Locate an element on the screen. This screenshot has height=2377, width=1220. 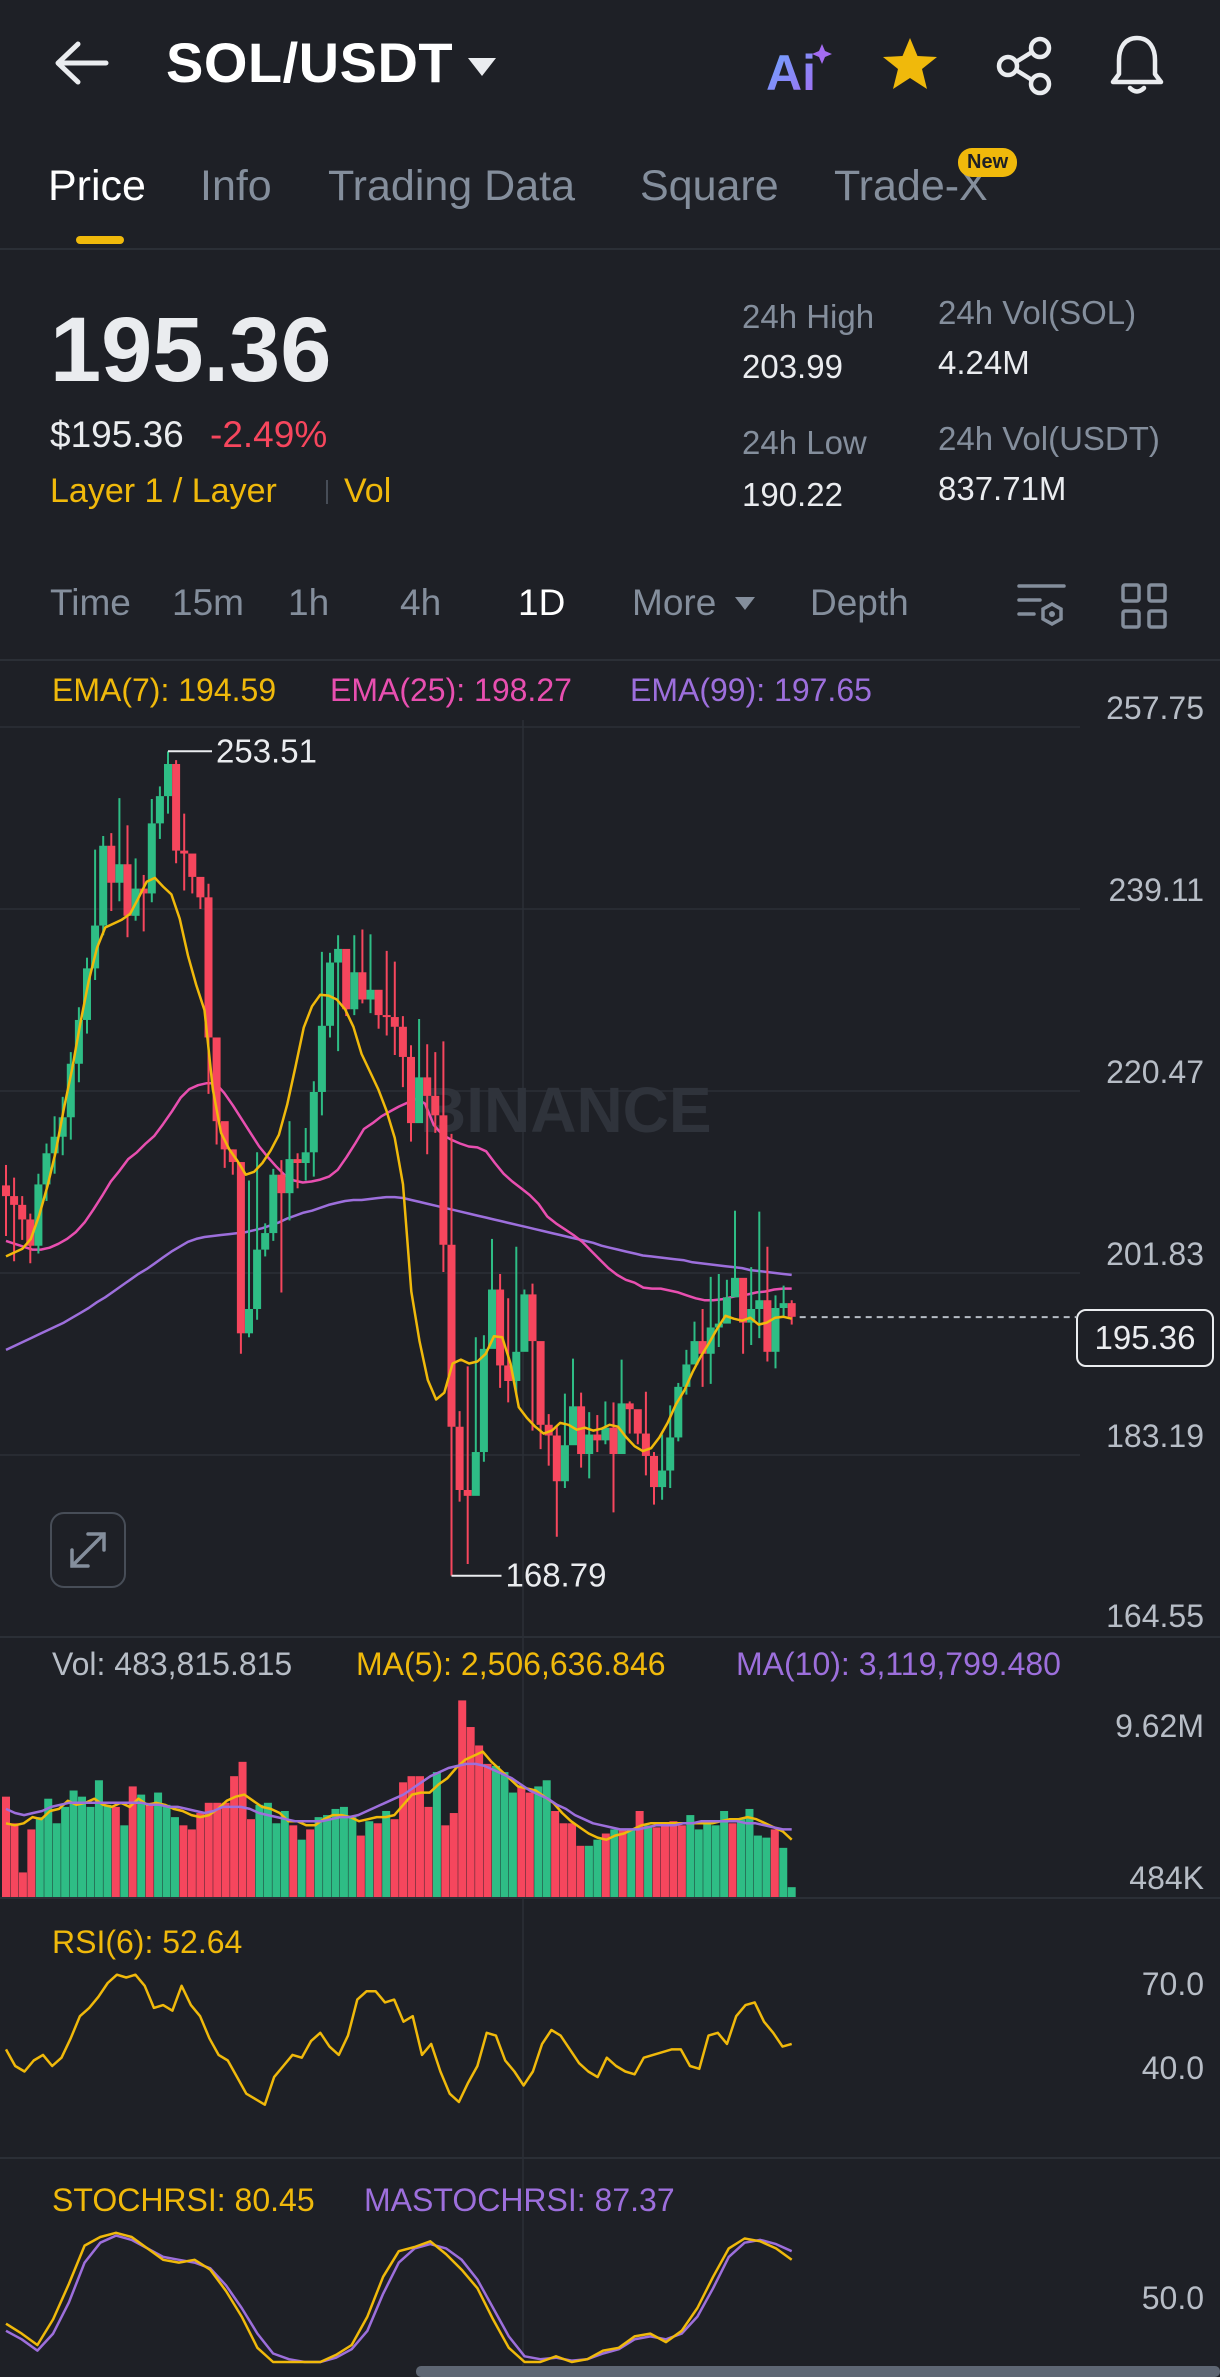
share-icon is located at coordinates (1025, 66).